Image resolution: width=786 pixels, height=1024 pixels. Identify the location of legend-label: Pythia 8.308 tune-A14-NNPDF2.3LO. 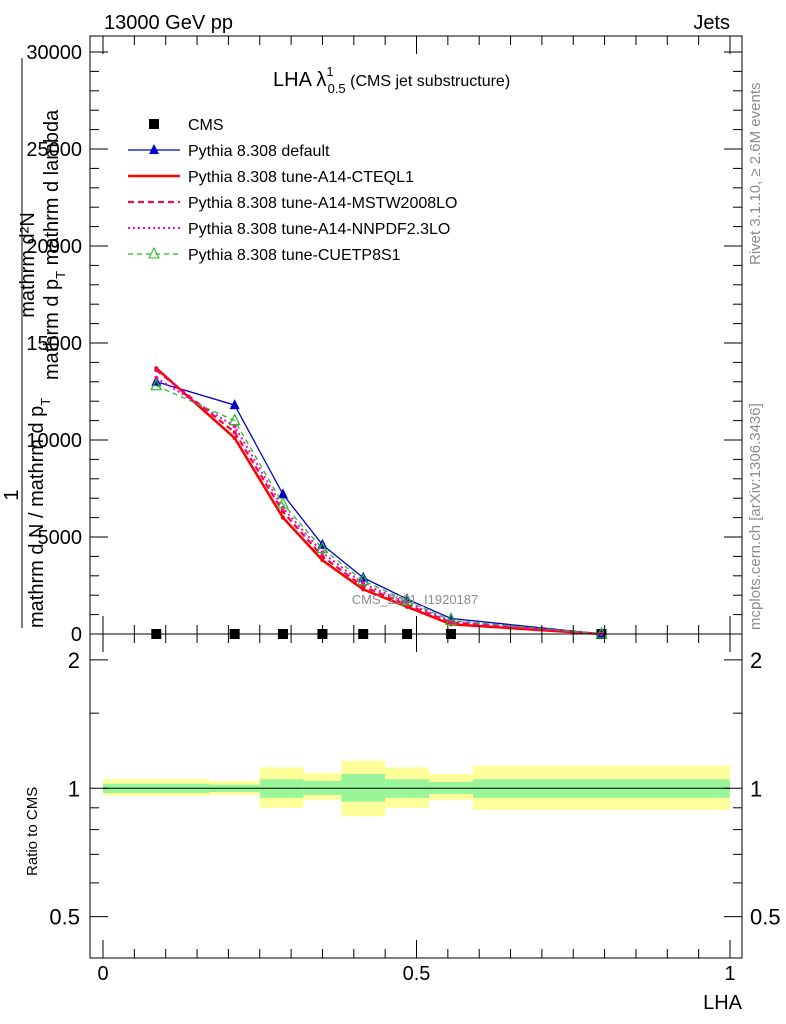
(319, 229).